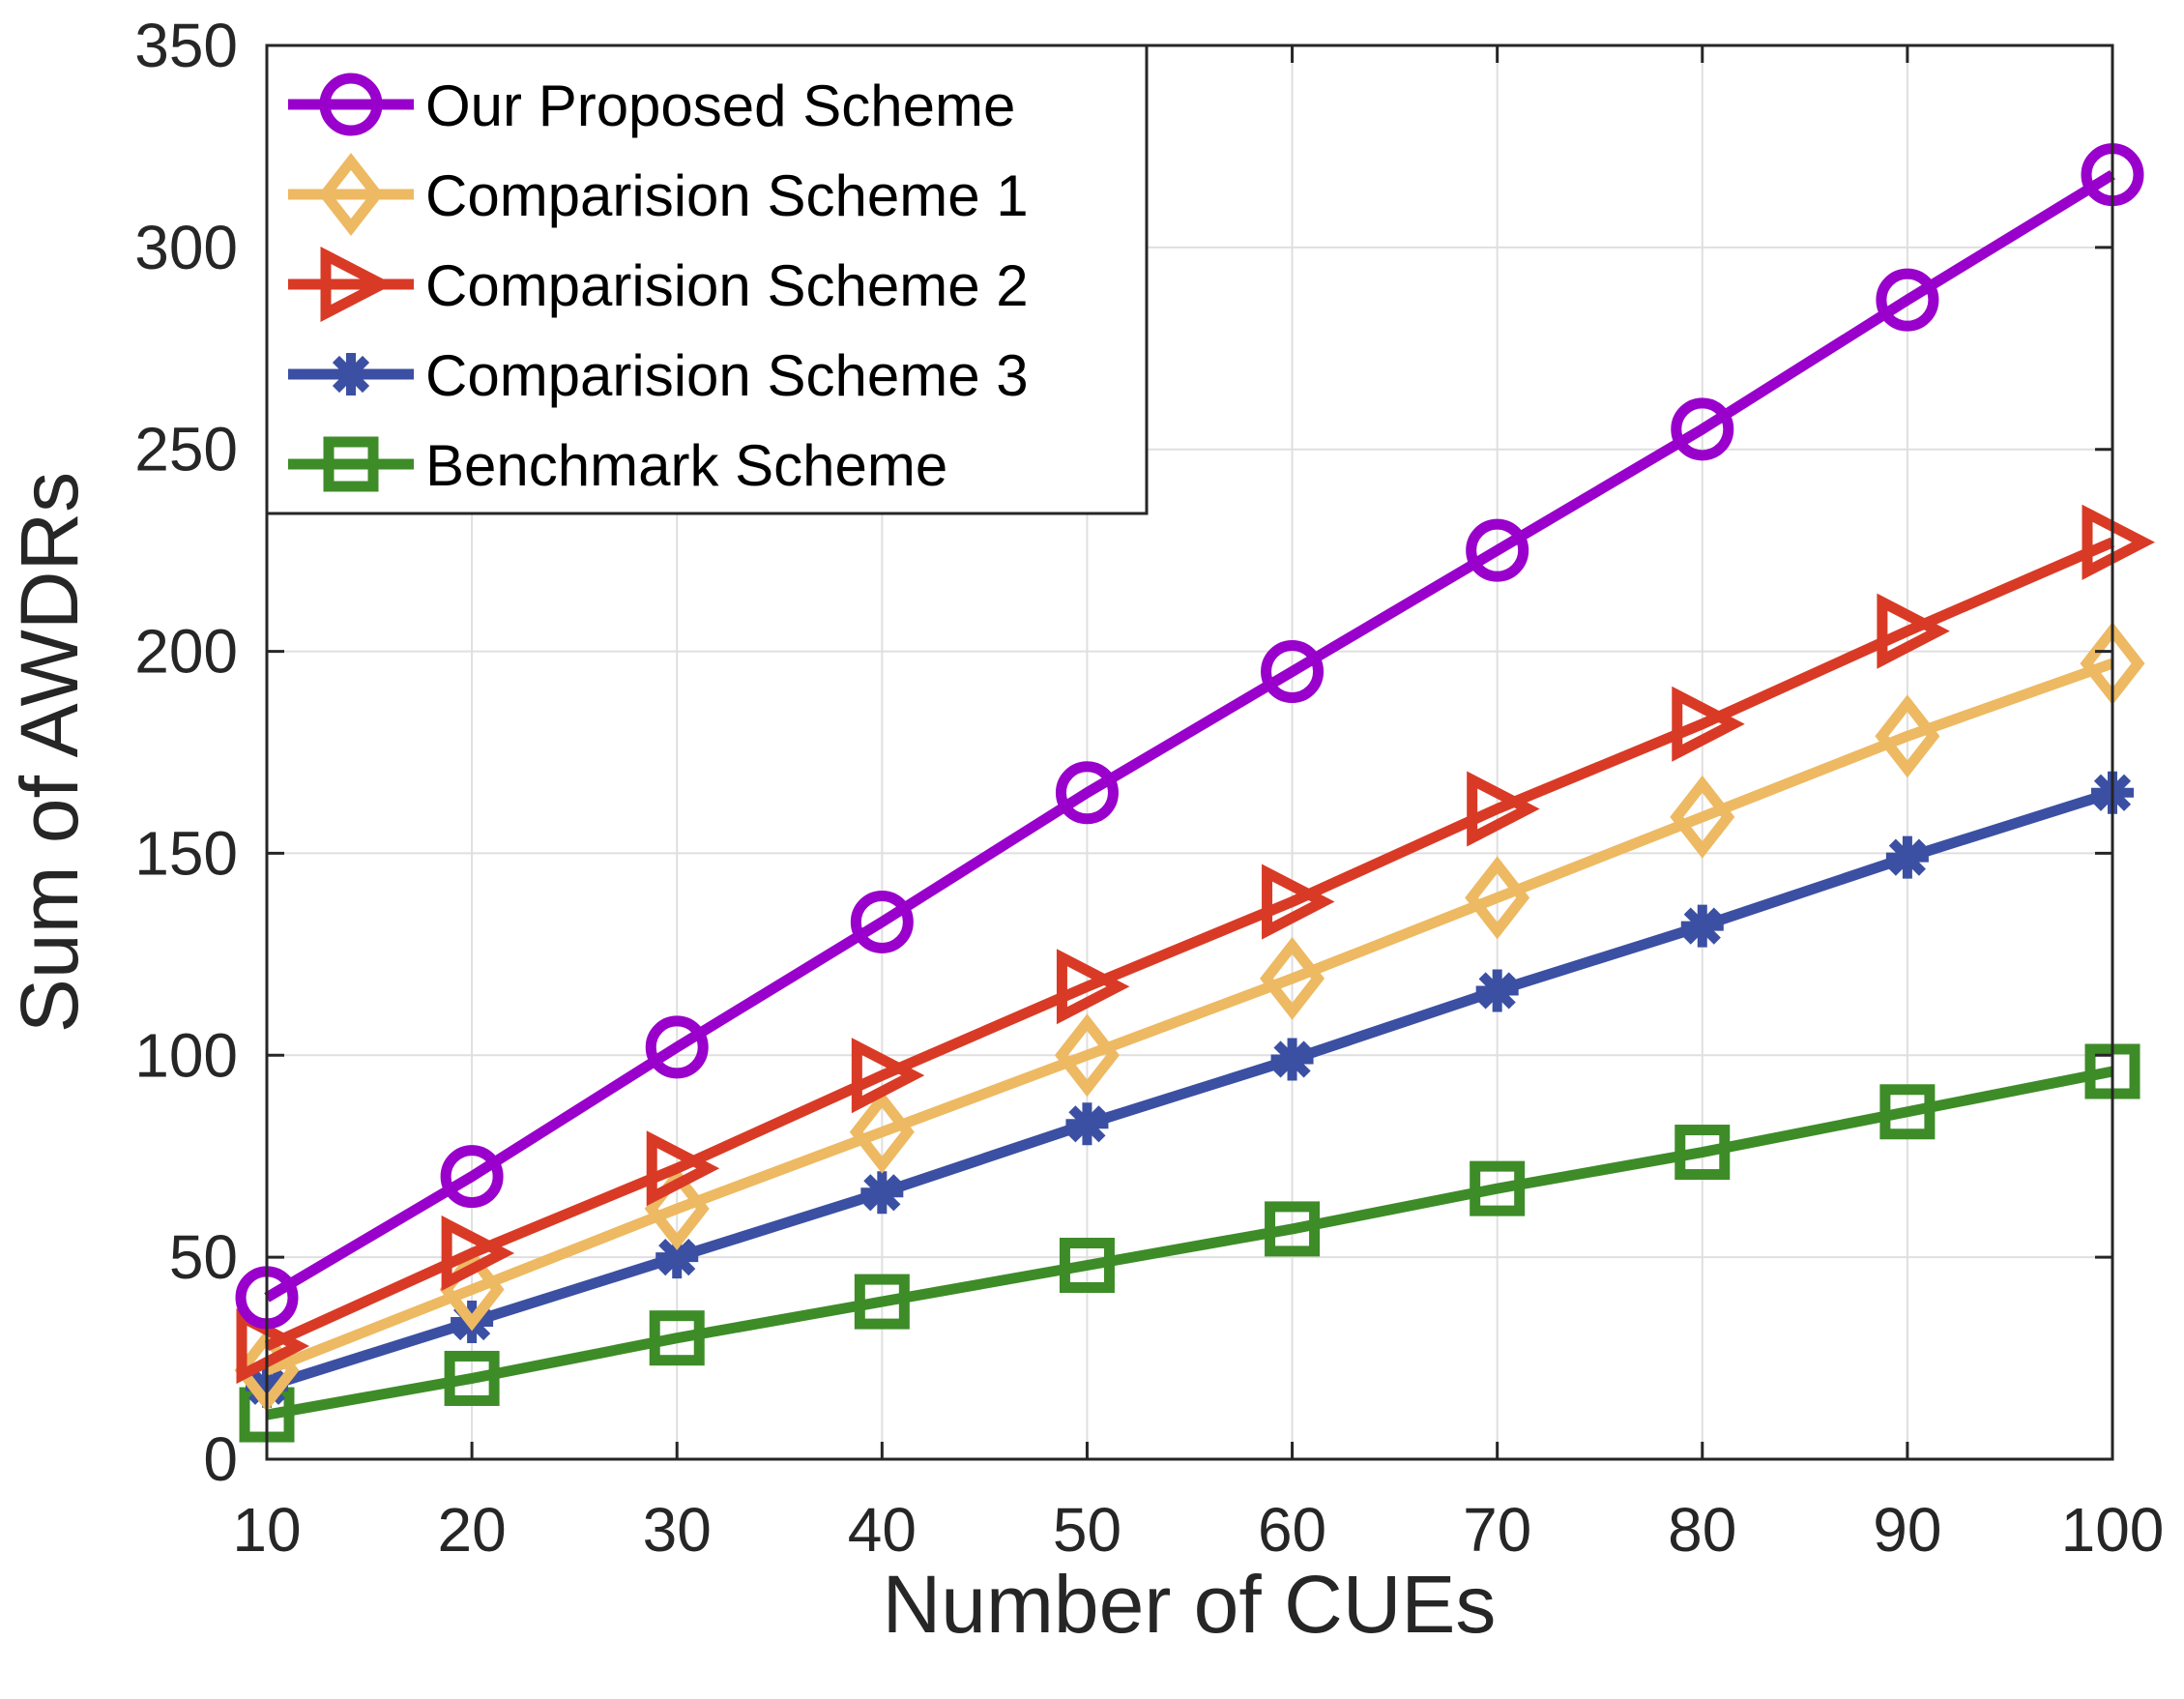 The image size is (2184, 1699). Describe the element at coordinates (1907, 1530) in the screenshot. I see `x-tick-label: 90` at that location.